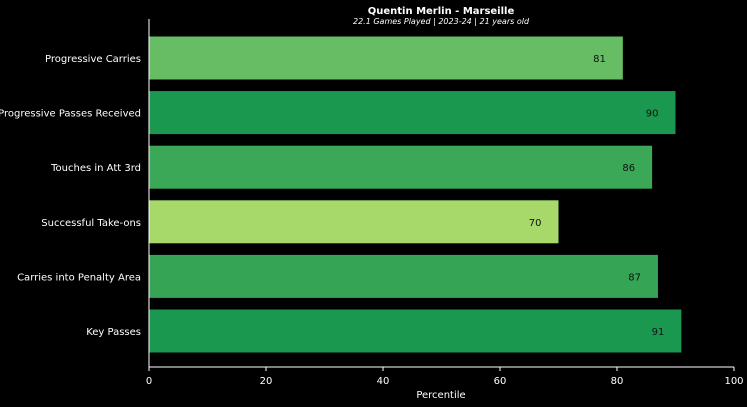 This screenshot has height=407, width=747. What do you see at coordinates (634, 277) in the screenshot?
I see `bar-value-label: 87` at bounding box center [634, 277].